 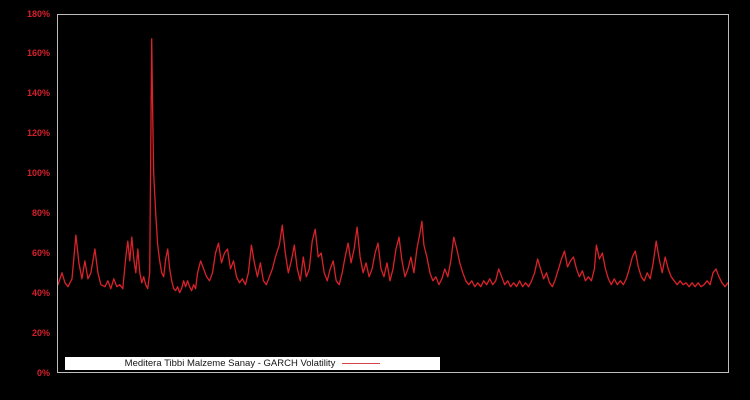 I want to click on y-tick-label: 20%, so click(x=40, y=332).